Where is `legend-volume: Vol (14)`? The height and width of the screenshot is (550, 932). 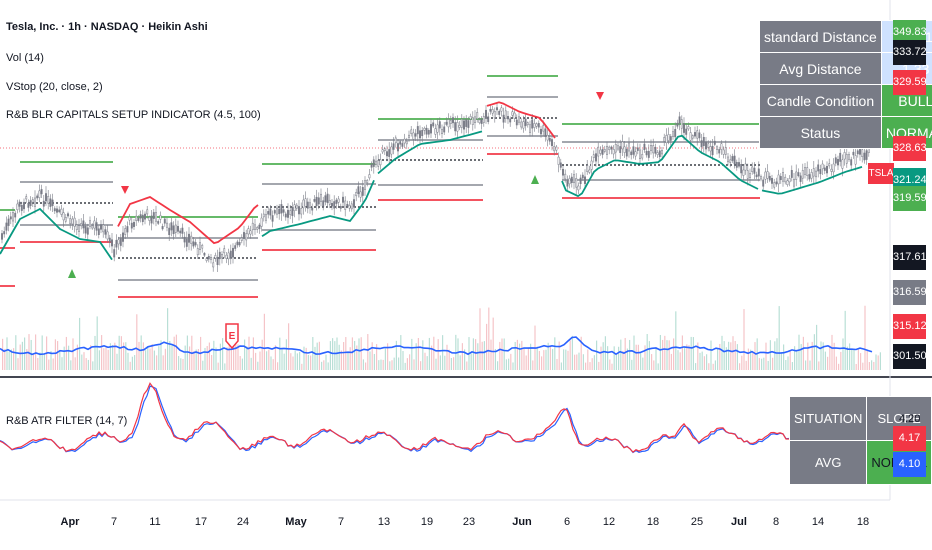 legend-volume: Vol (14) is located at coordinates (25, 58).